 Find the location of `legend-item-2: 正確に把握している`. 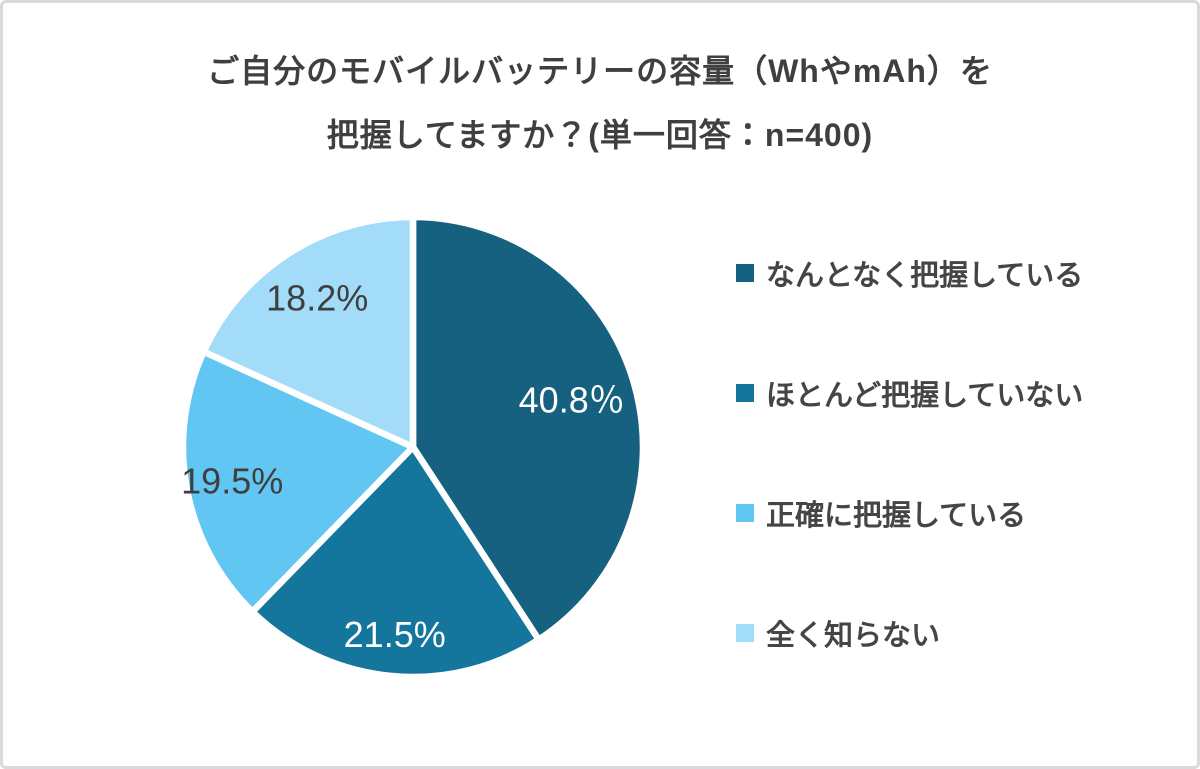

legend-item-2: 正確に把握している is located at coordinates (956, 513).